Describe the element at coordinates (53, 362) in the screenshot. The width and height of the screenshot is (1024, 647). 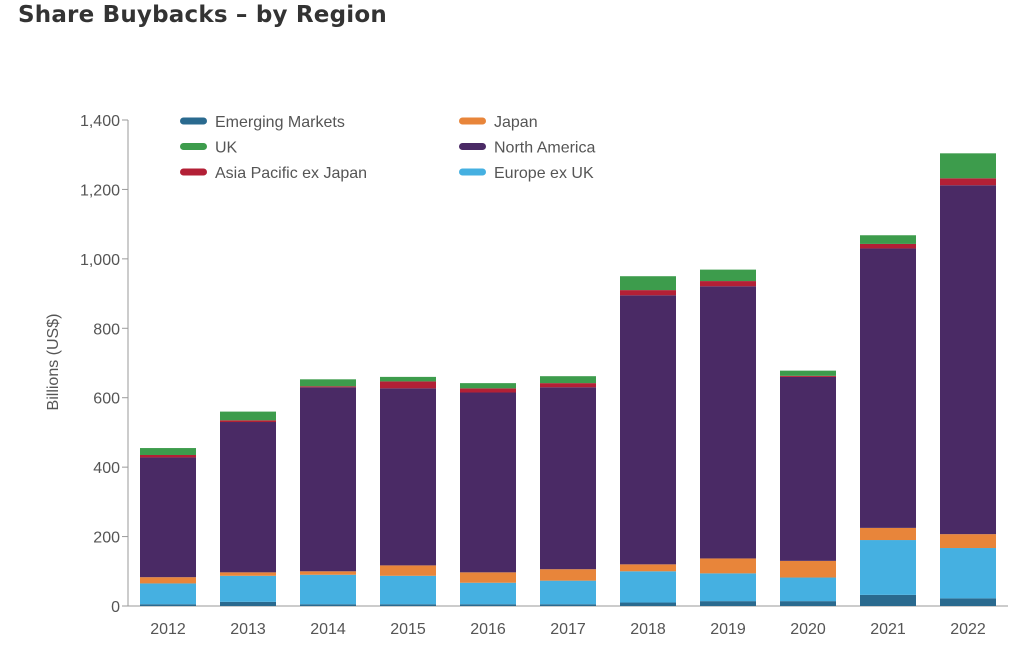
I see `y-axis-title: Billions (US$)` at that location.